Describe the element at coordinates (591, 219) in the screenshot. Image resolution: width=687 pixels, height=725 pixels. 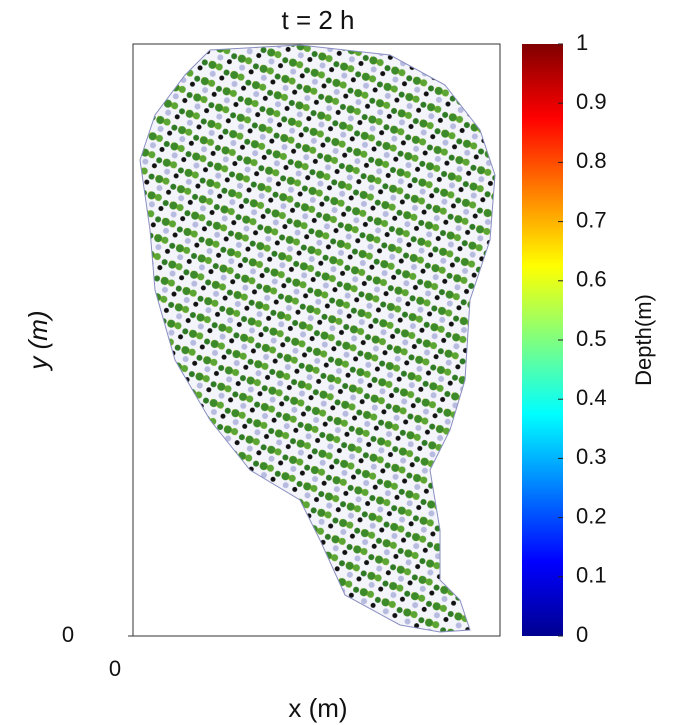
I see `colorbar-tick-label: 0.7` at that location.